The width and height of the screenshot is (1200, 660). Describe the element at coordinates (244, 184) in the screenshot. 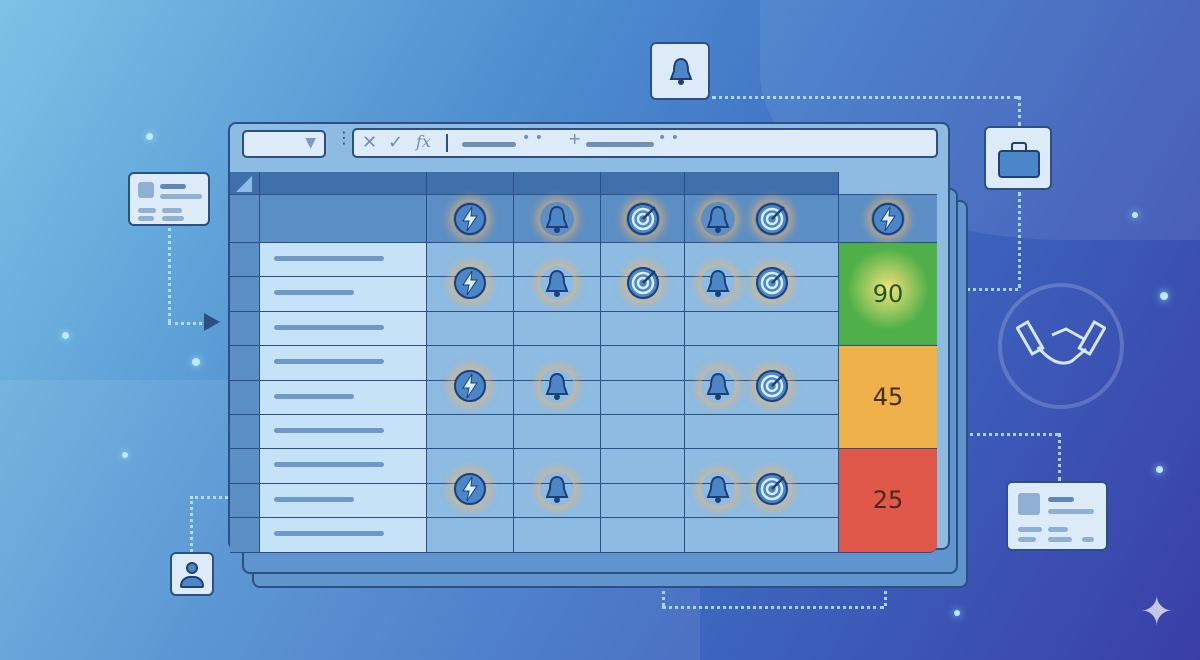

I see `select-all-corner` at that location.